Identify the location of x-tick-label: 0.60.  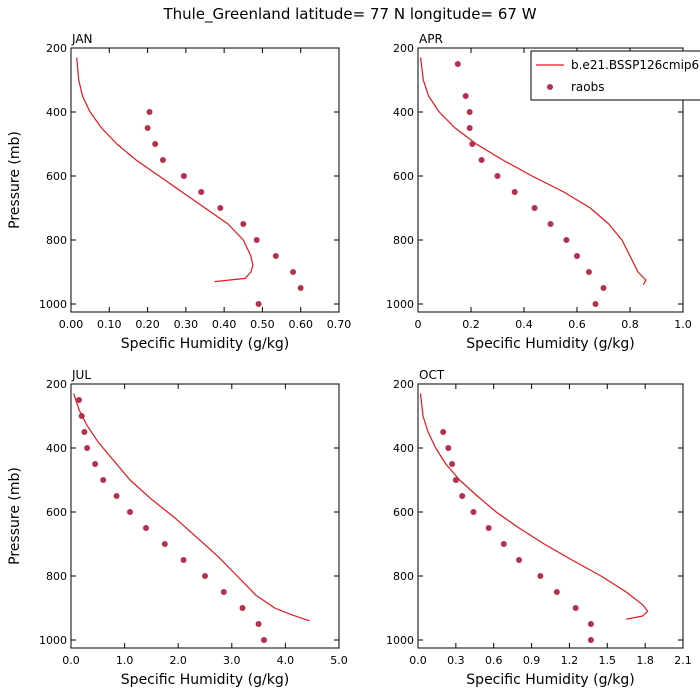
(300, 324).